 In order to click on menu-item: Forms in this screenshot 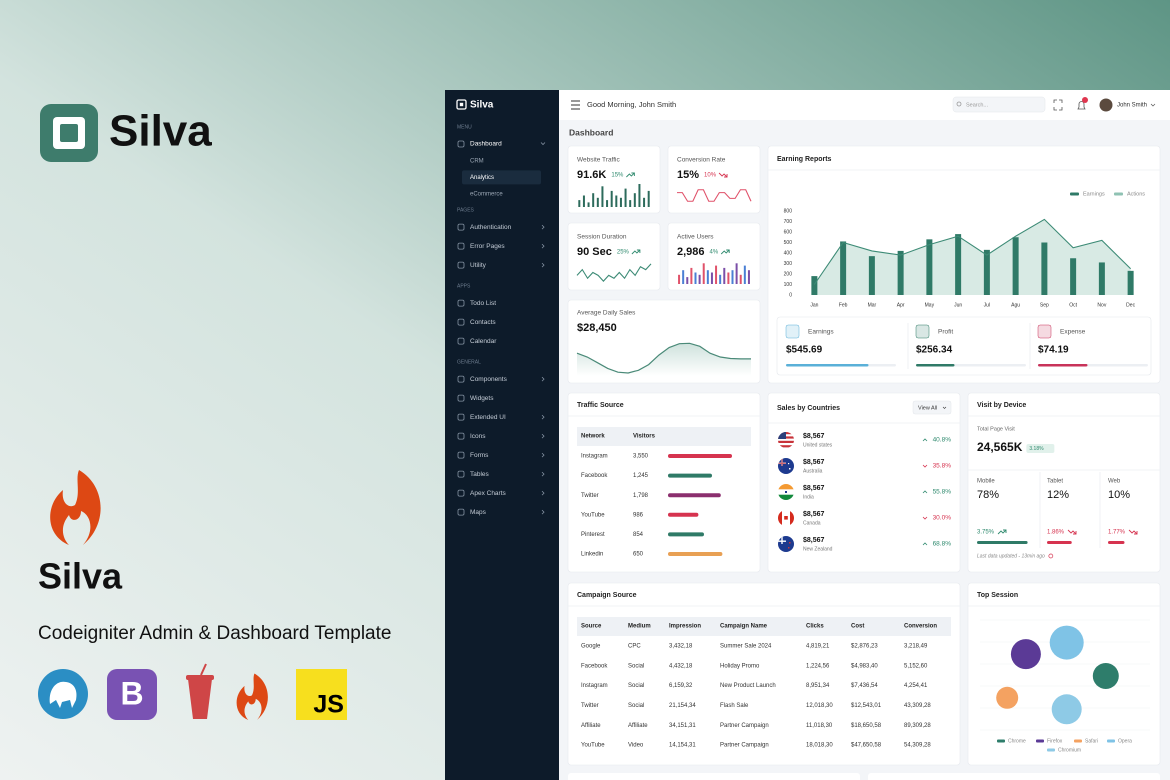, I will do `click(479, 455)`.